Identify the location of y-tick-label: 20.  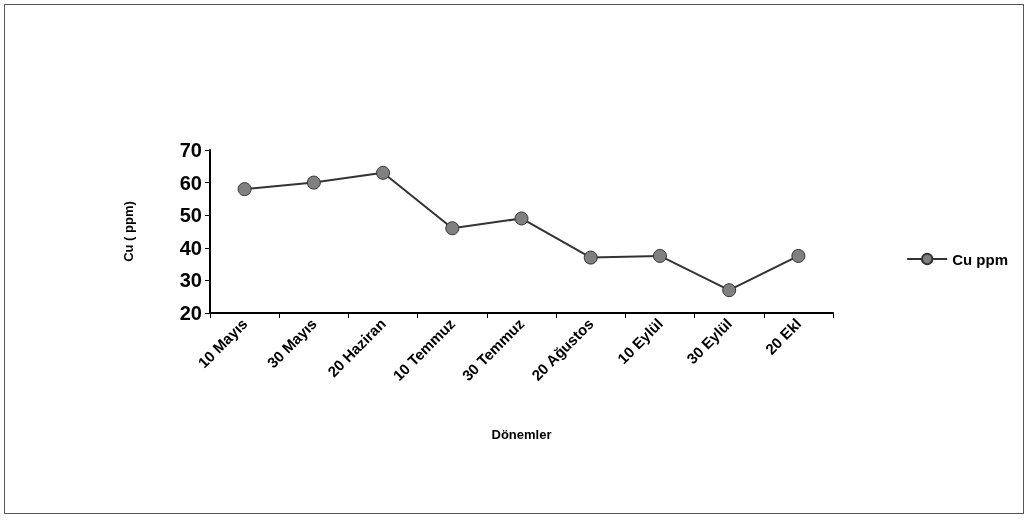
(190, 313).